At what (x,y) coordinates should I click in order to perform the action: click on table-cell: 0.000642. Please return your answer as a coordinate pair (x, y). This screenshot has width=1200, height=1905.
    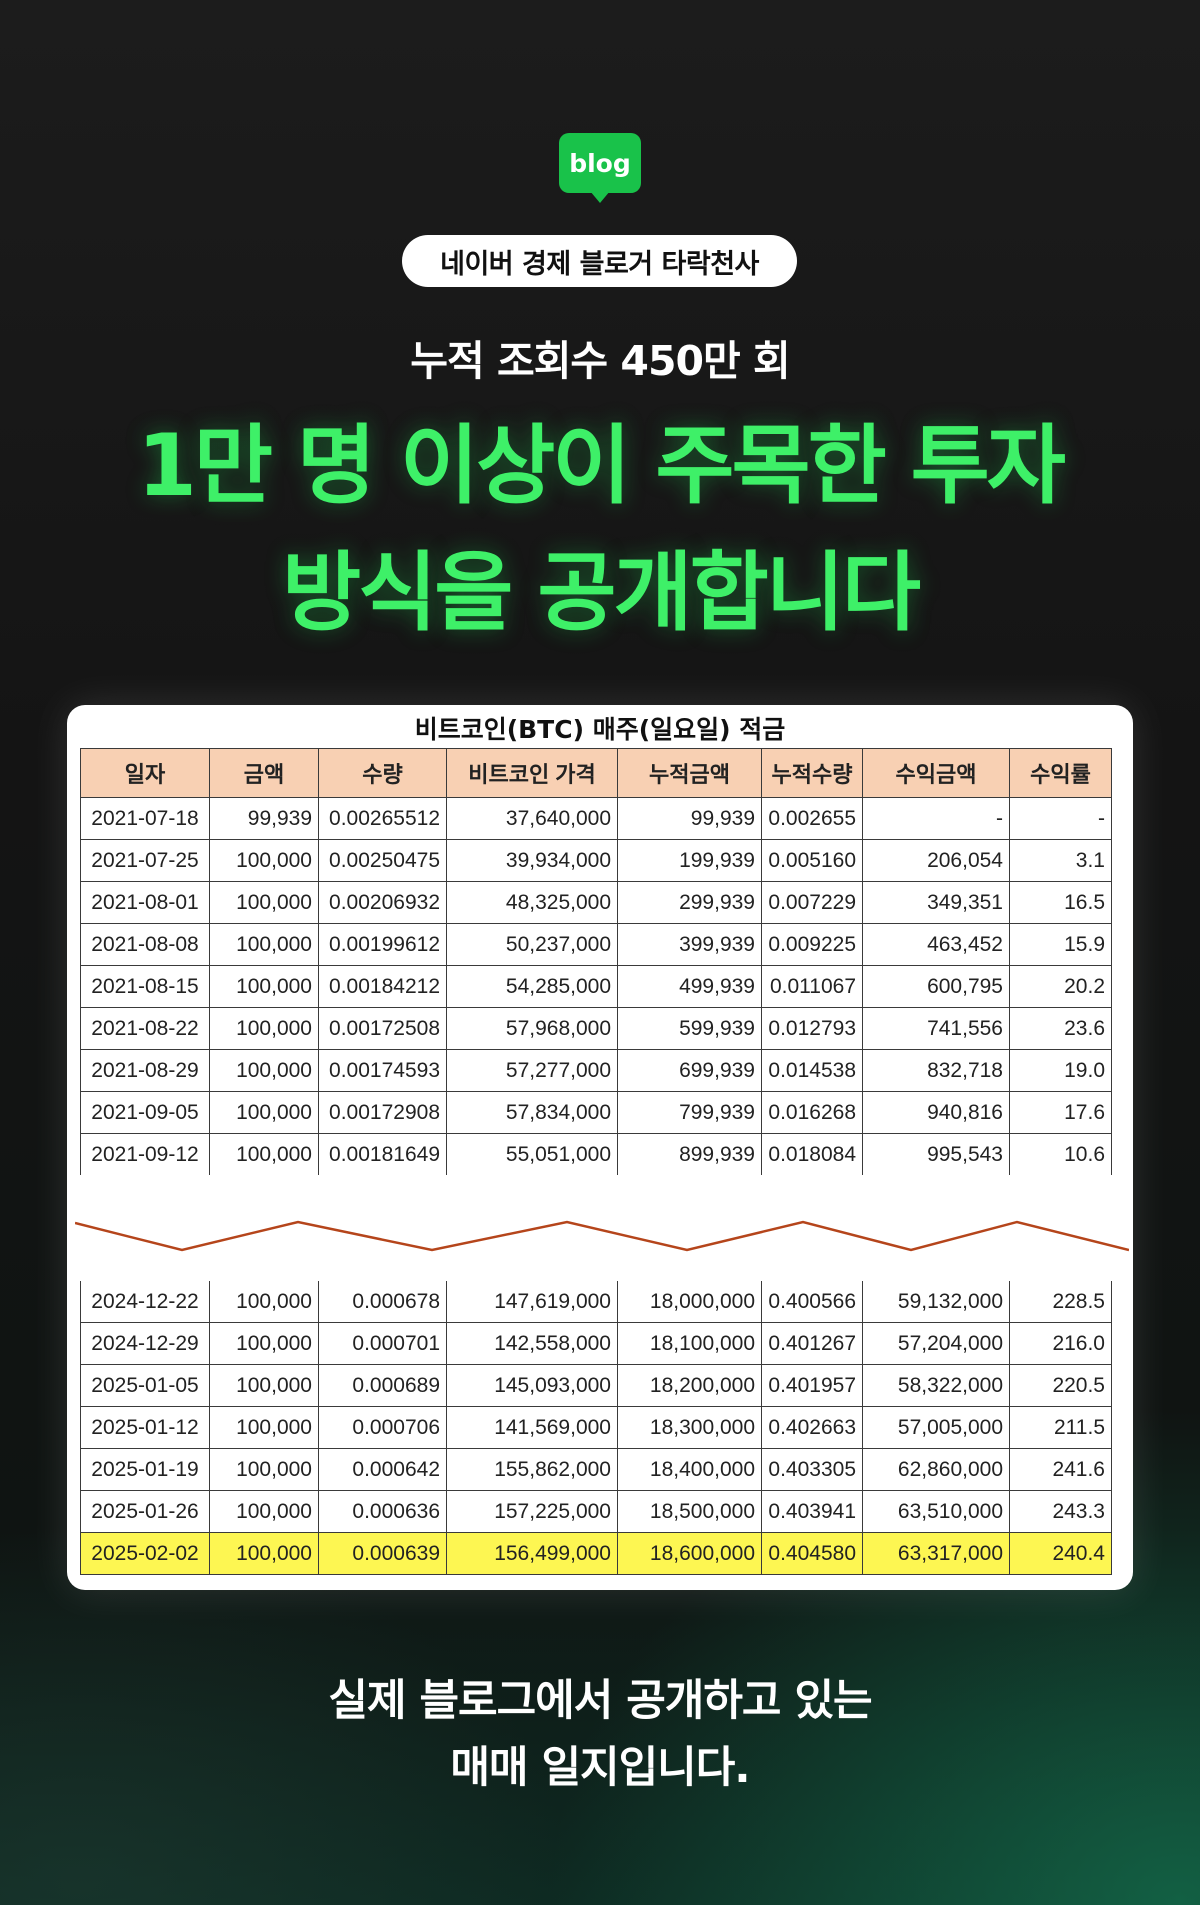
    Looking at the image, I should click on (382, 1469).